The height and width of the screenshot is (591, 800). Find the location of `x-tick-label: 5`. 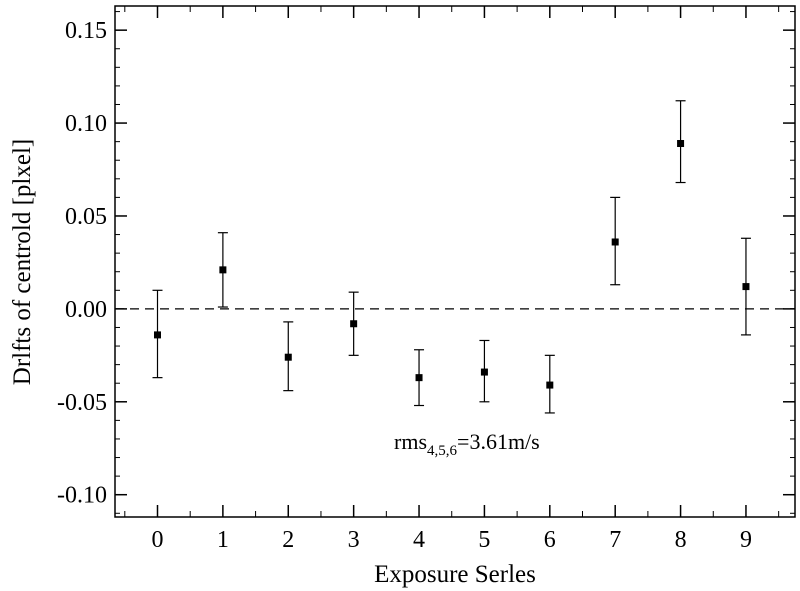

x-tick-label: 5 is located at coordinates (484, 540).